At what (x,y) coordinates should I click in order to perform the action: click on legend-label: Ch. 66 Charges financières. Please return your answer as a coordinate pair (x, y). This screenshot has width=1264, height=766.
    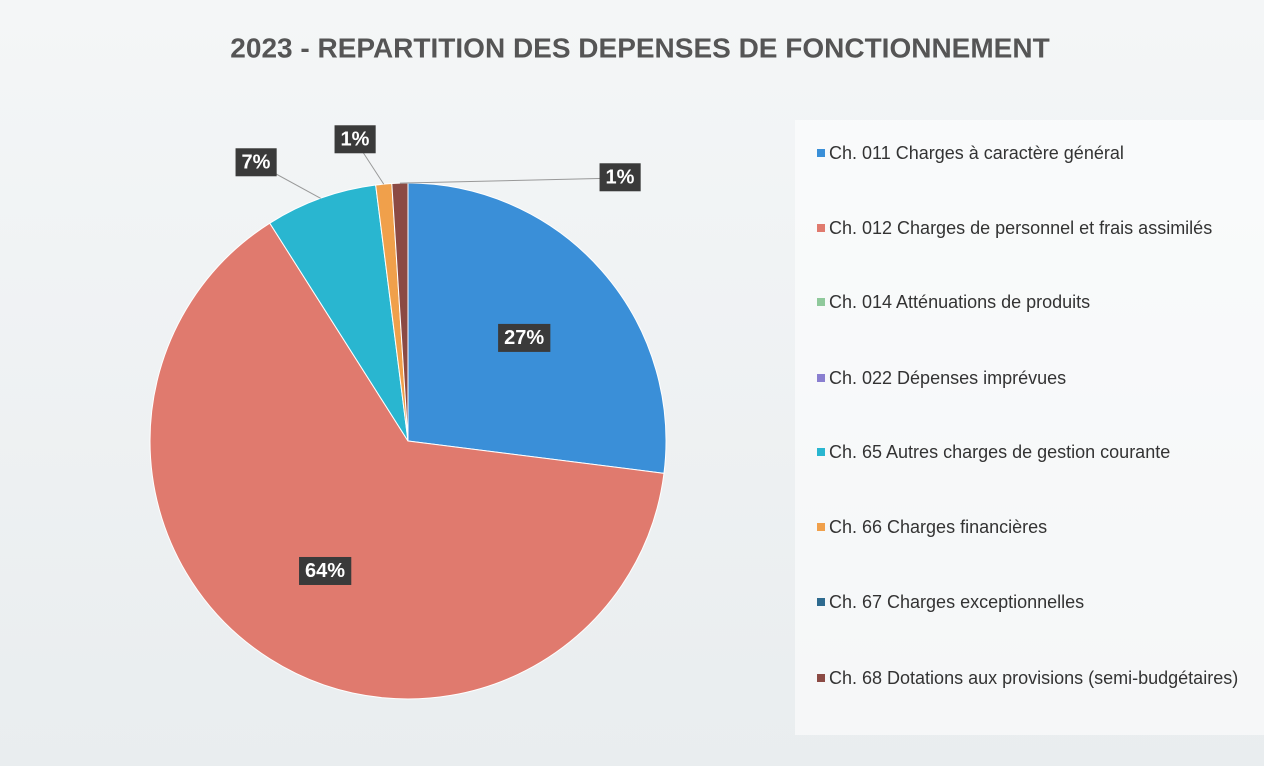
    Looking at the image, I should click on (938, 527).